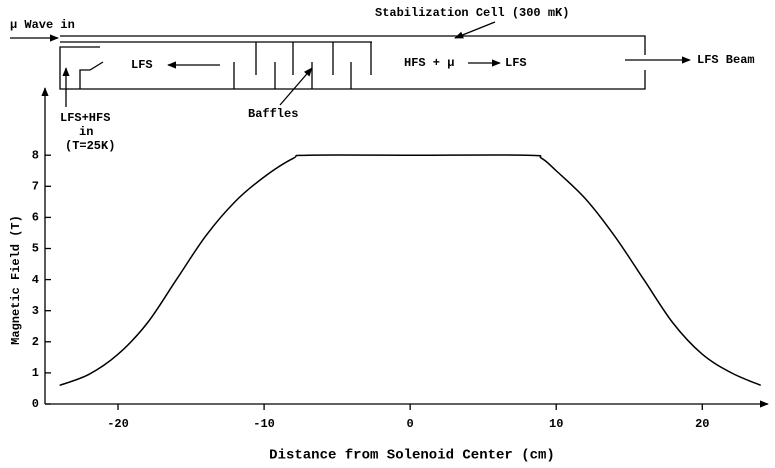  What do you see at coordinates (91, 75) in the screenshot?
I see `inlet` at bounding box center [91, 75].